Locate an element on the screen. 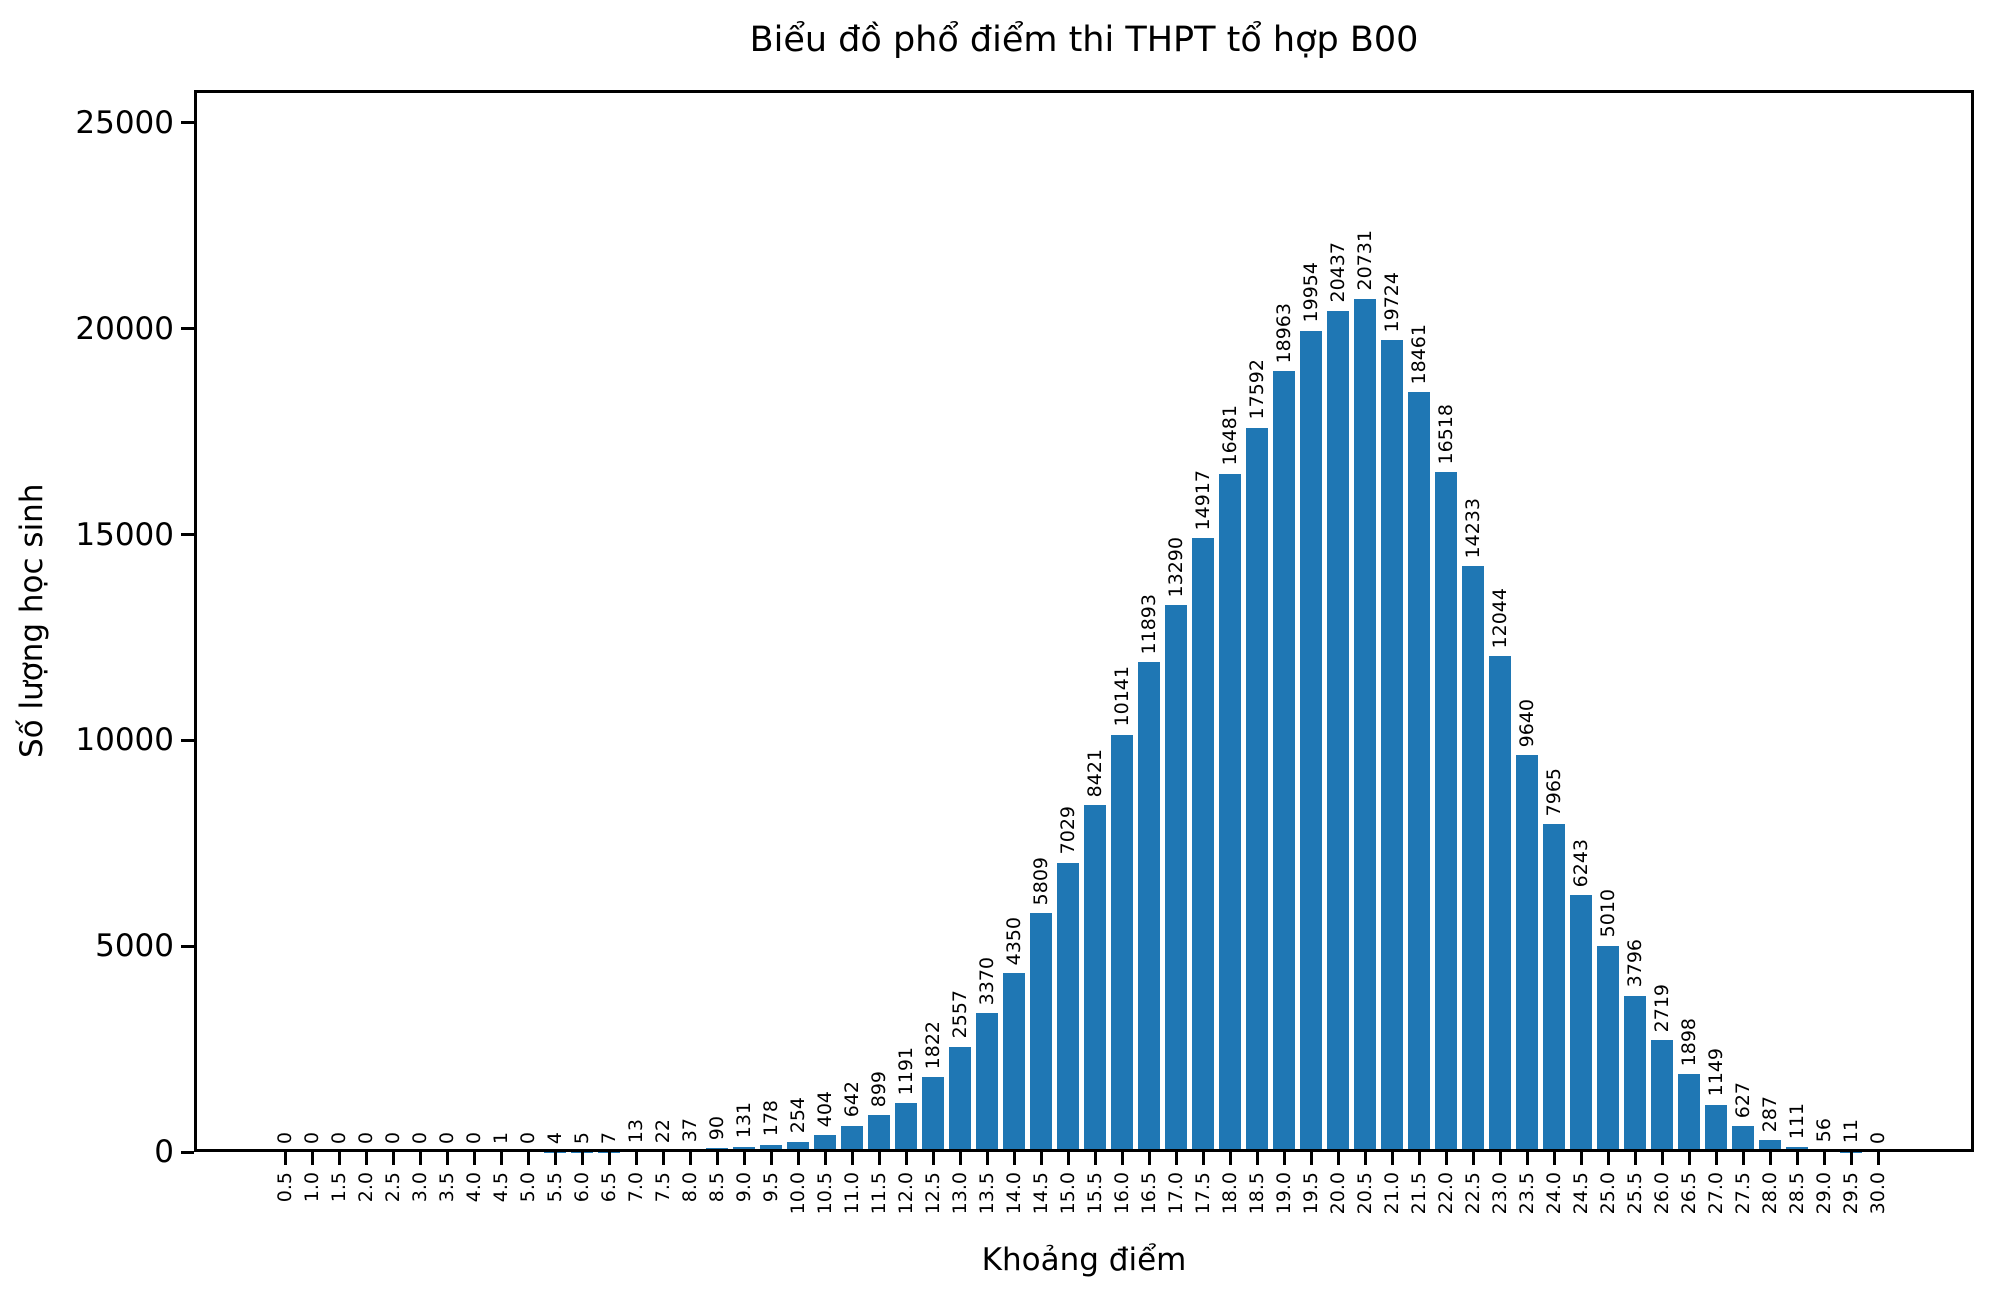 The height and width of the screenshot is (1308, 2000). bar-value-label: 3796 is located at coordinates (1635, 963).